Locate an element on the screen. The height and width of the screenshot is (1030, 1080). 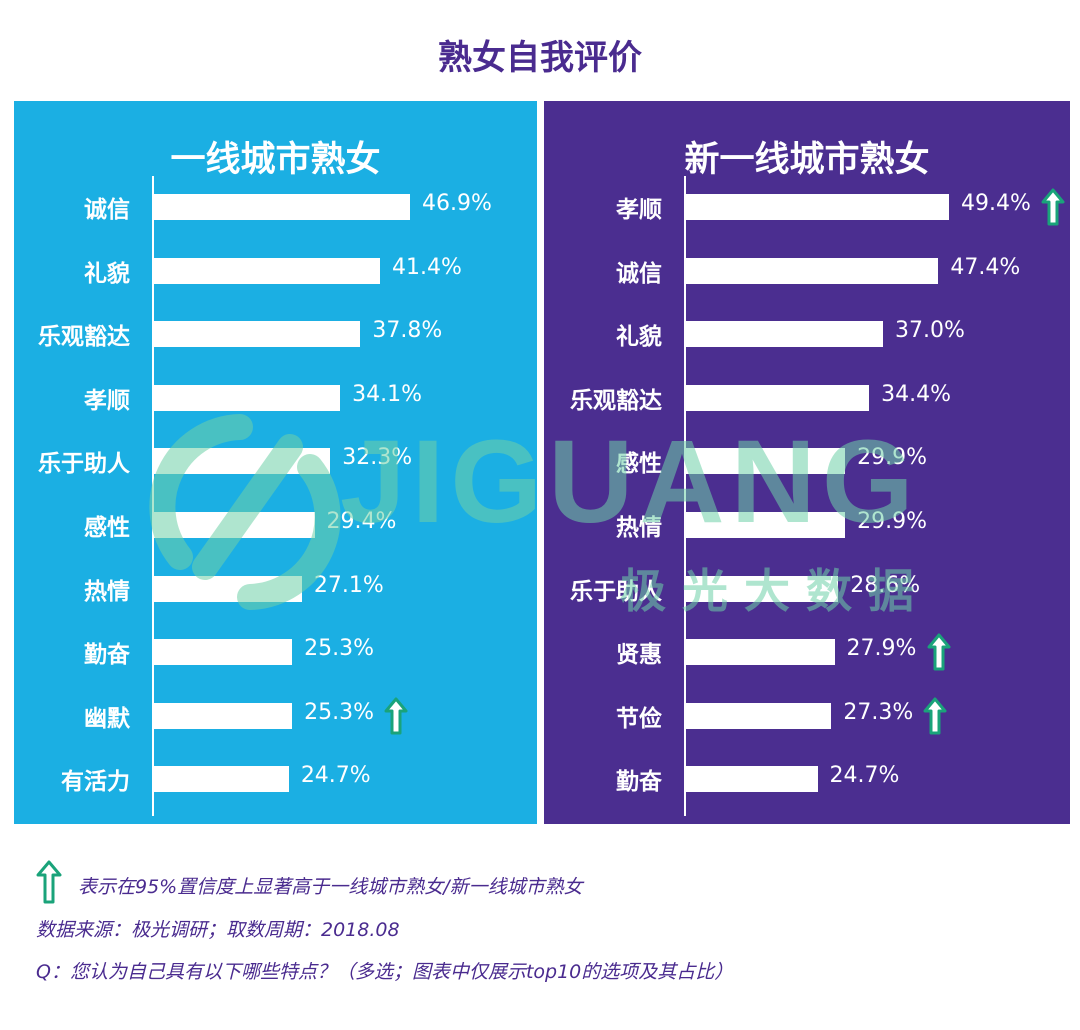
left-chart-title: 一线城市熟女 is located at coordinates (275, 160).